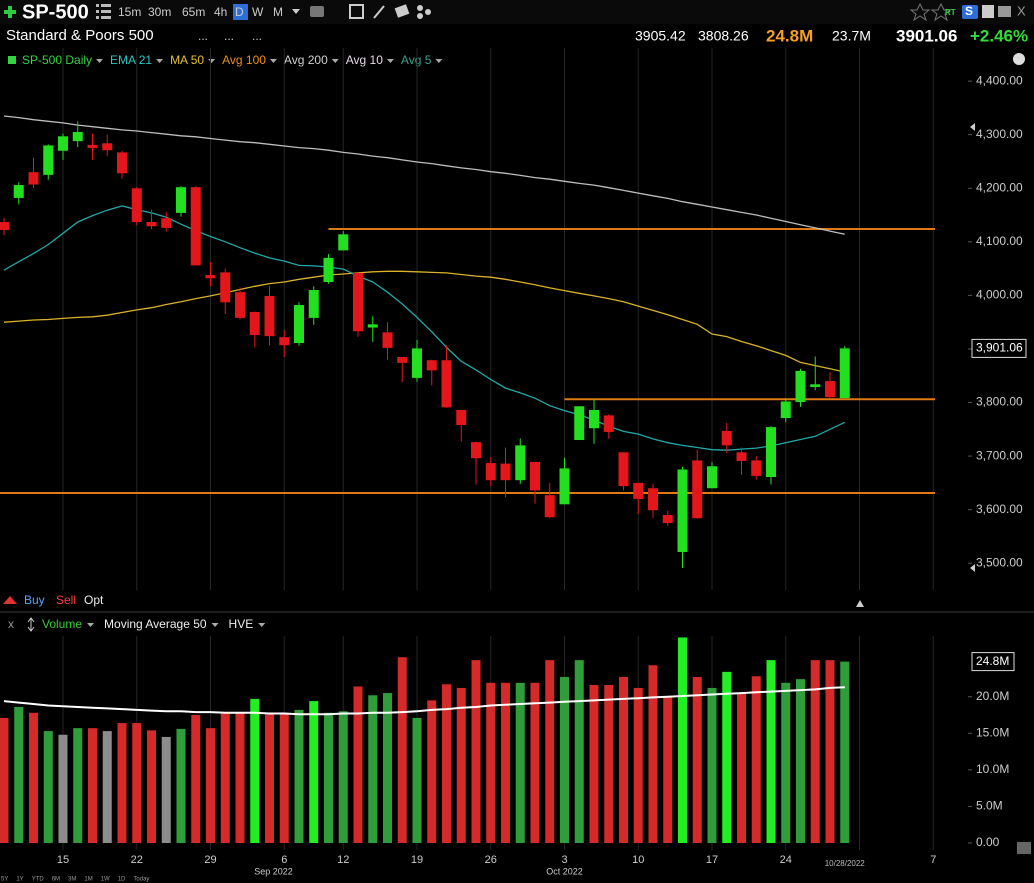  What do you see at coordinates (1021, 10) in the screenshot?
I see `close-button: X` at bounding box center [1021, 10].